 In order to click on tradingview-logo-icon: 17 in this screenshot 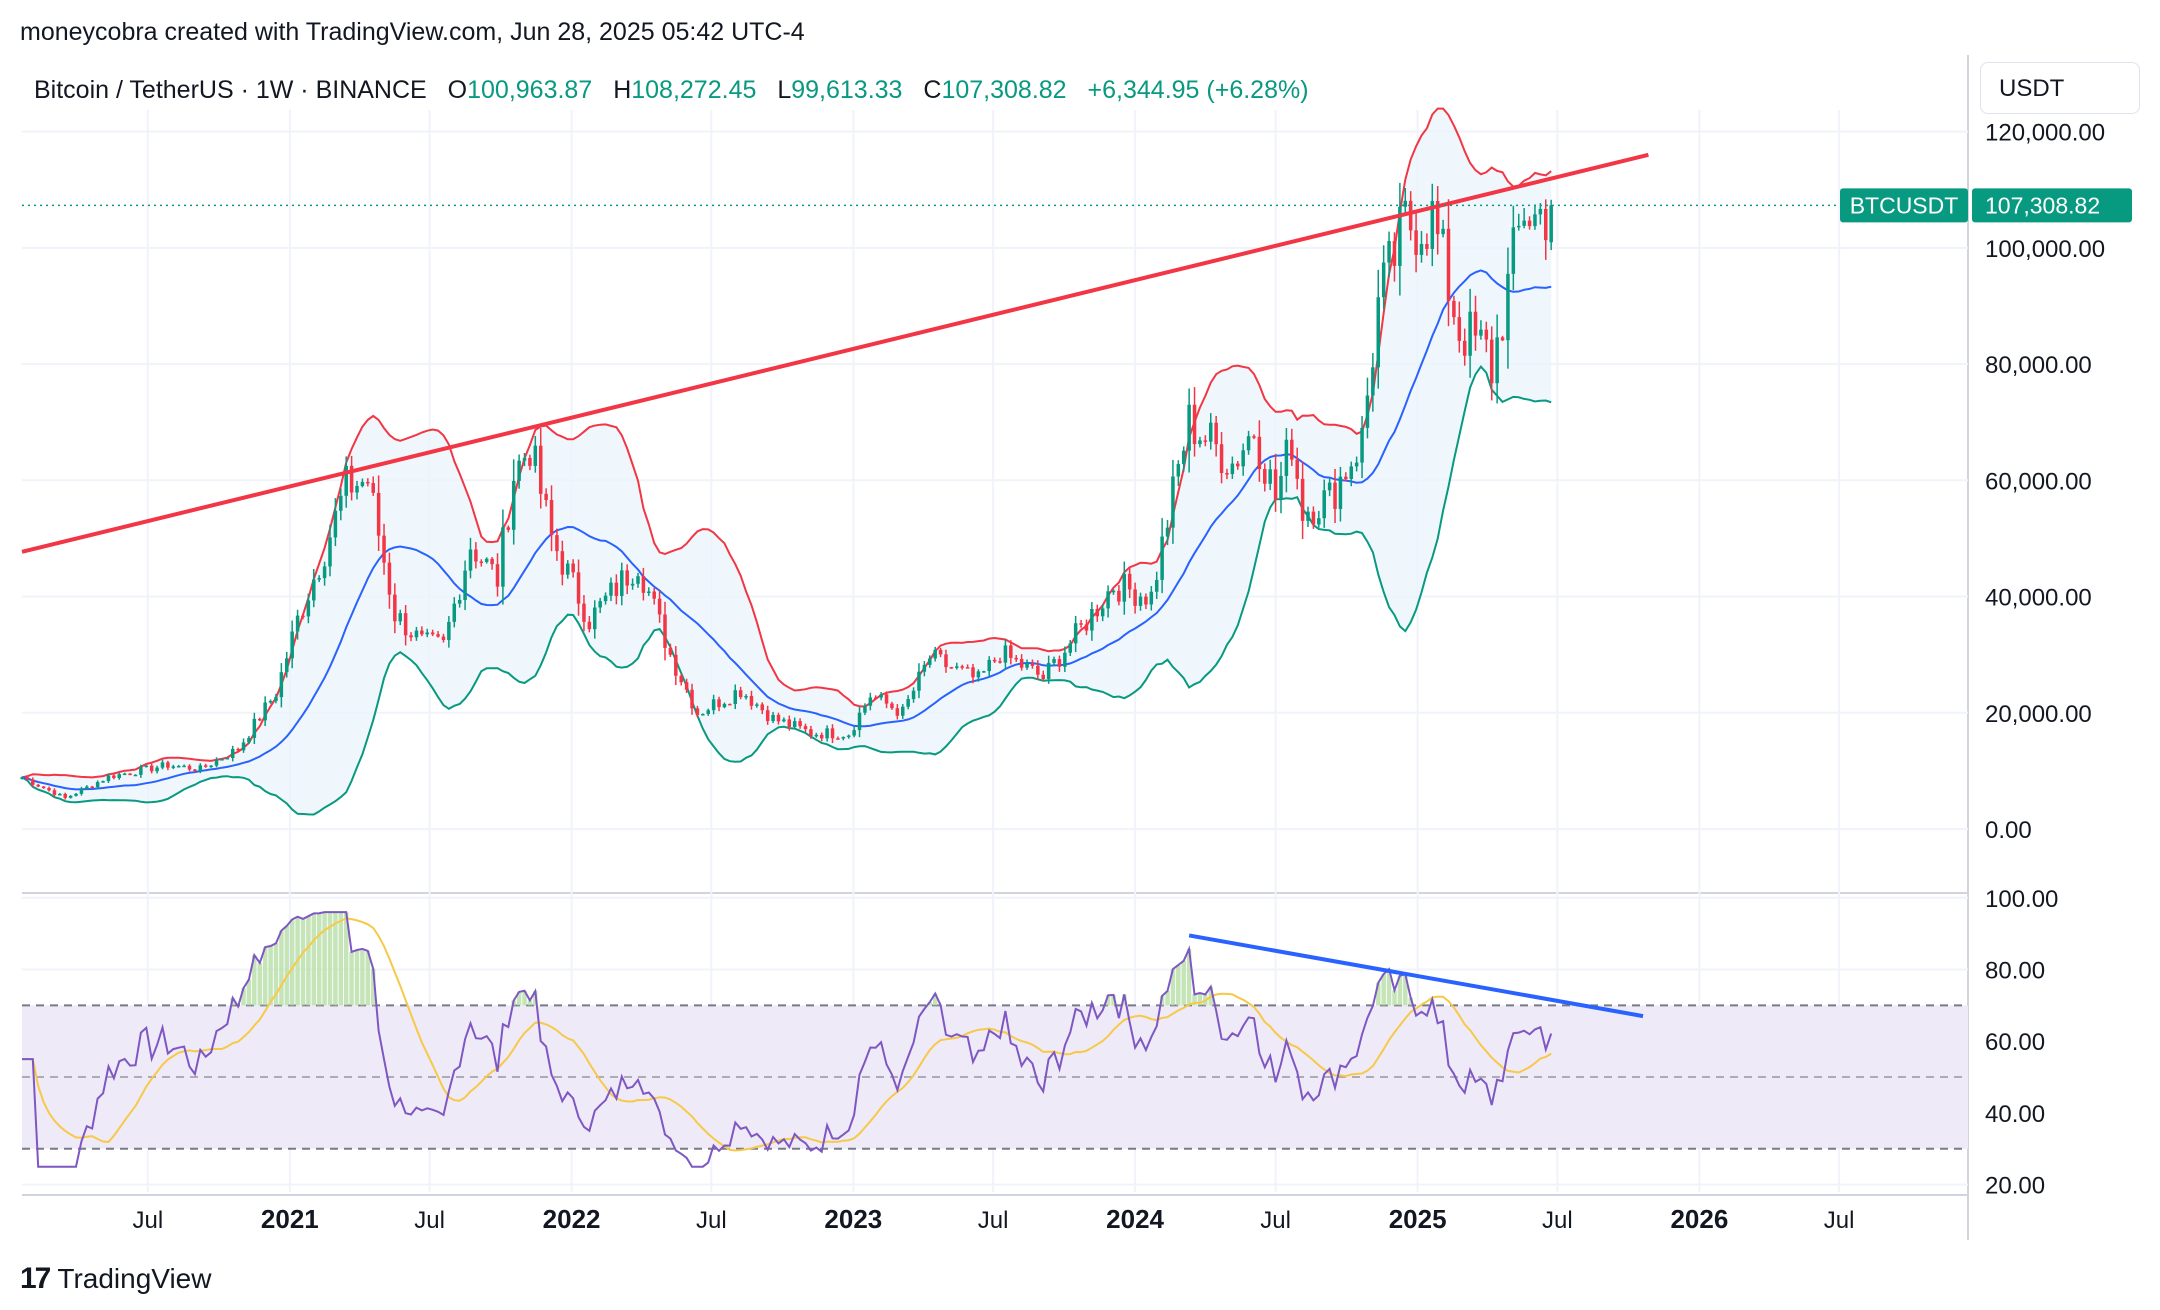, I will do `click(35, 1278)`.